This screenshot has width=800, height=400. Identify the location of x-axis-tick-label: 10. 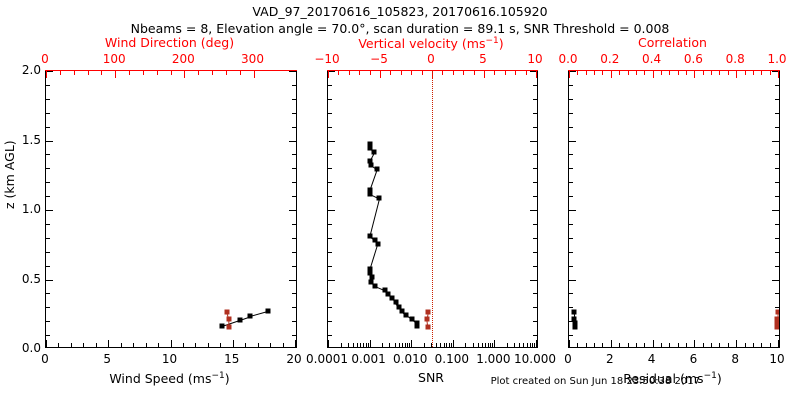
(169, 359).